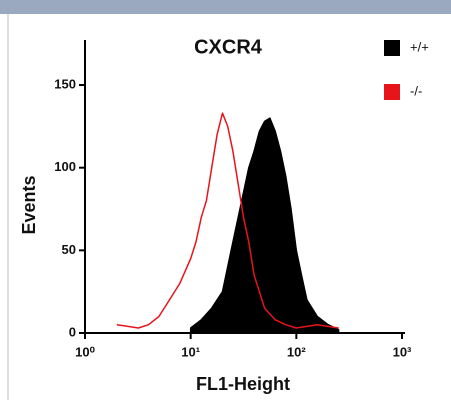 This screenshot has height=400, width=451. What do you see at coordinates (402, 351) in the screenshot?
I see `x-tick-label: 10³` at bounding box center [402, 351].